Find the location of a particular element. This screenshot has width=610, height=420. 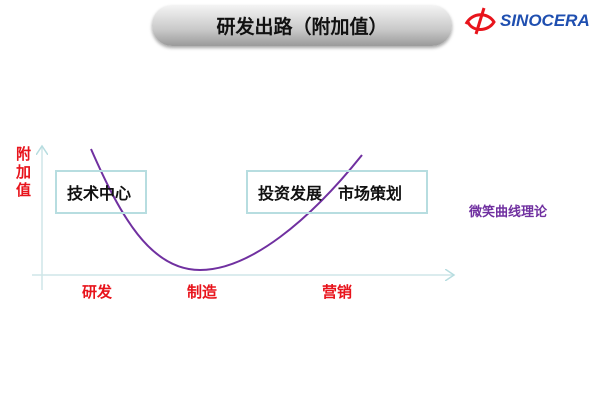

market-planning-label: 市场策划 is located at coordinates (370, 193).